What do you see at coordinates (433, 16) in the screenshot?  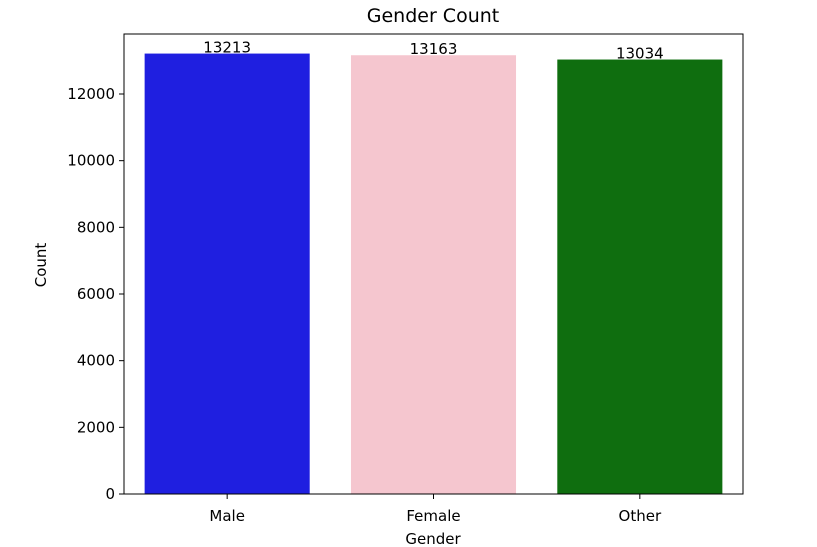 I see `chart-title: Gender Count` at bounding box center [433, 16].